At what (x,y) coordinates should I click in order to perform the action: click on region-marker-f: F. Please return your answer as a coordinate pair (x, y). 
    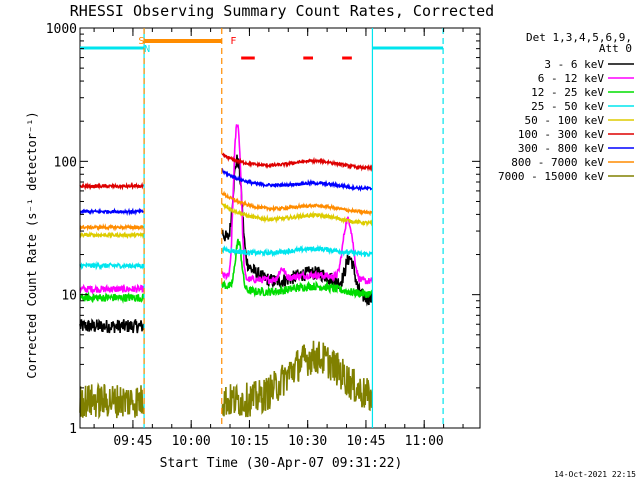
    Looking at the image, I should click on (233, 41).